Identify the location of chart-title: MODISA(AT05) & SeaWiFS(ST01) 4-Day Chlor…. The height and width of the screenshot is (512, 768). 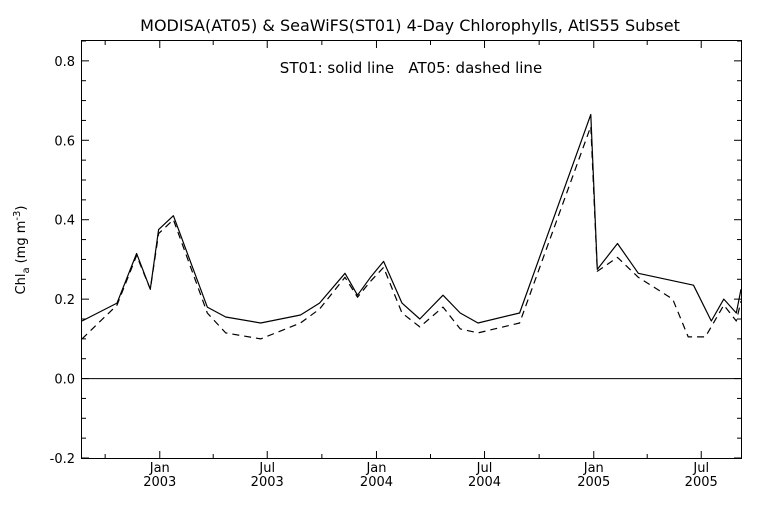
(410, 25).